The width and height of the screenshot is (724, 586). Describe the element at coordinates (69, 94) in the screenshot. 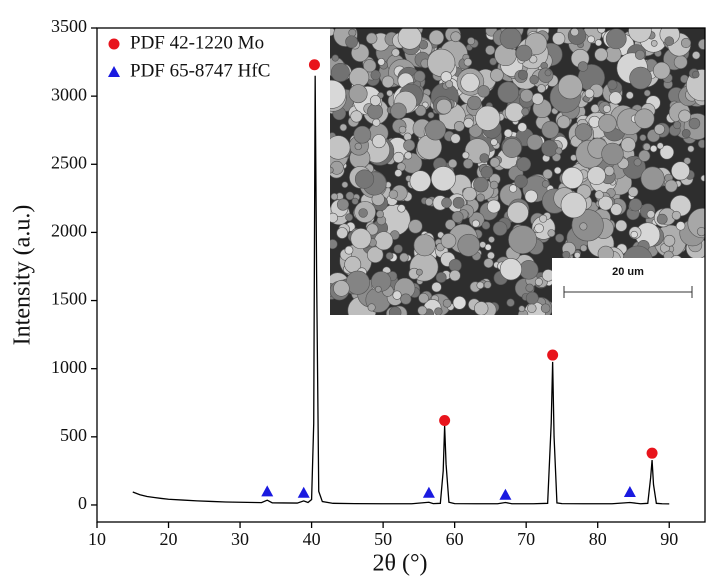

I see `y-tick-label: 3000` at that location.